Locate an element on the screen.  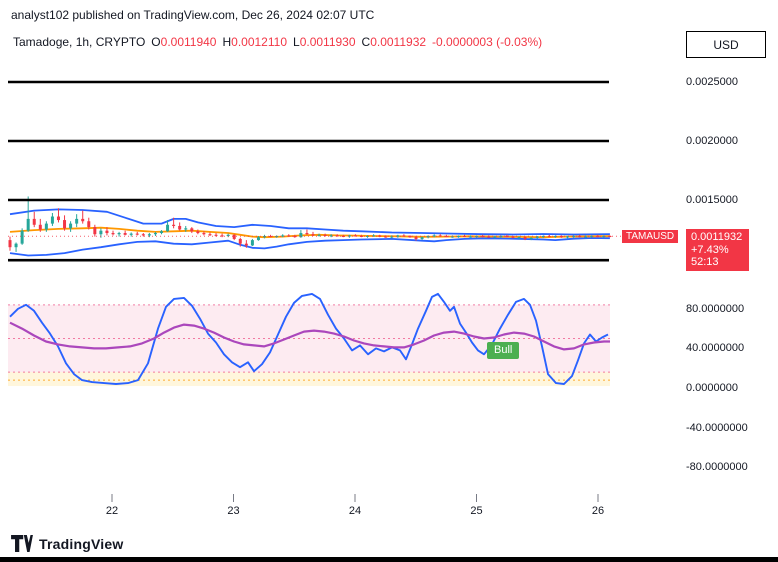
ohlc-open: O 0.0011940 is located at coordinates (183, 42).